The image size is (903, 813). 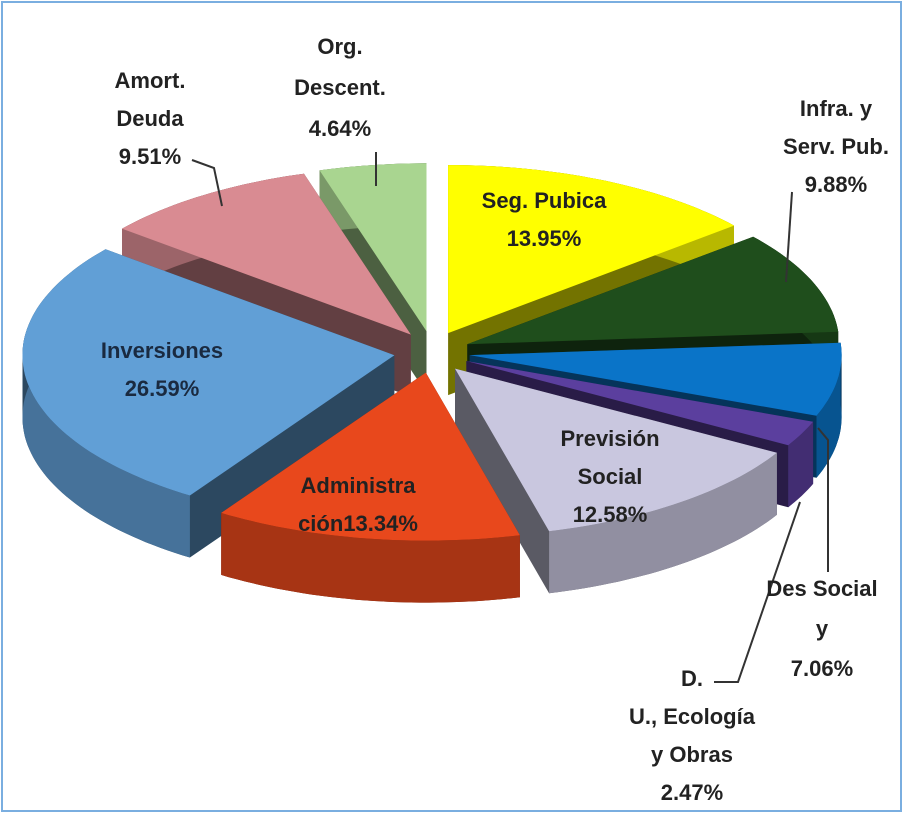 What do you see at coordinates (836, 108) in the screenshot?
I see `label-line: Infra. y` at bounding box center [836, 108].